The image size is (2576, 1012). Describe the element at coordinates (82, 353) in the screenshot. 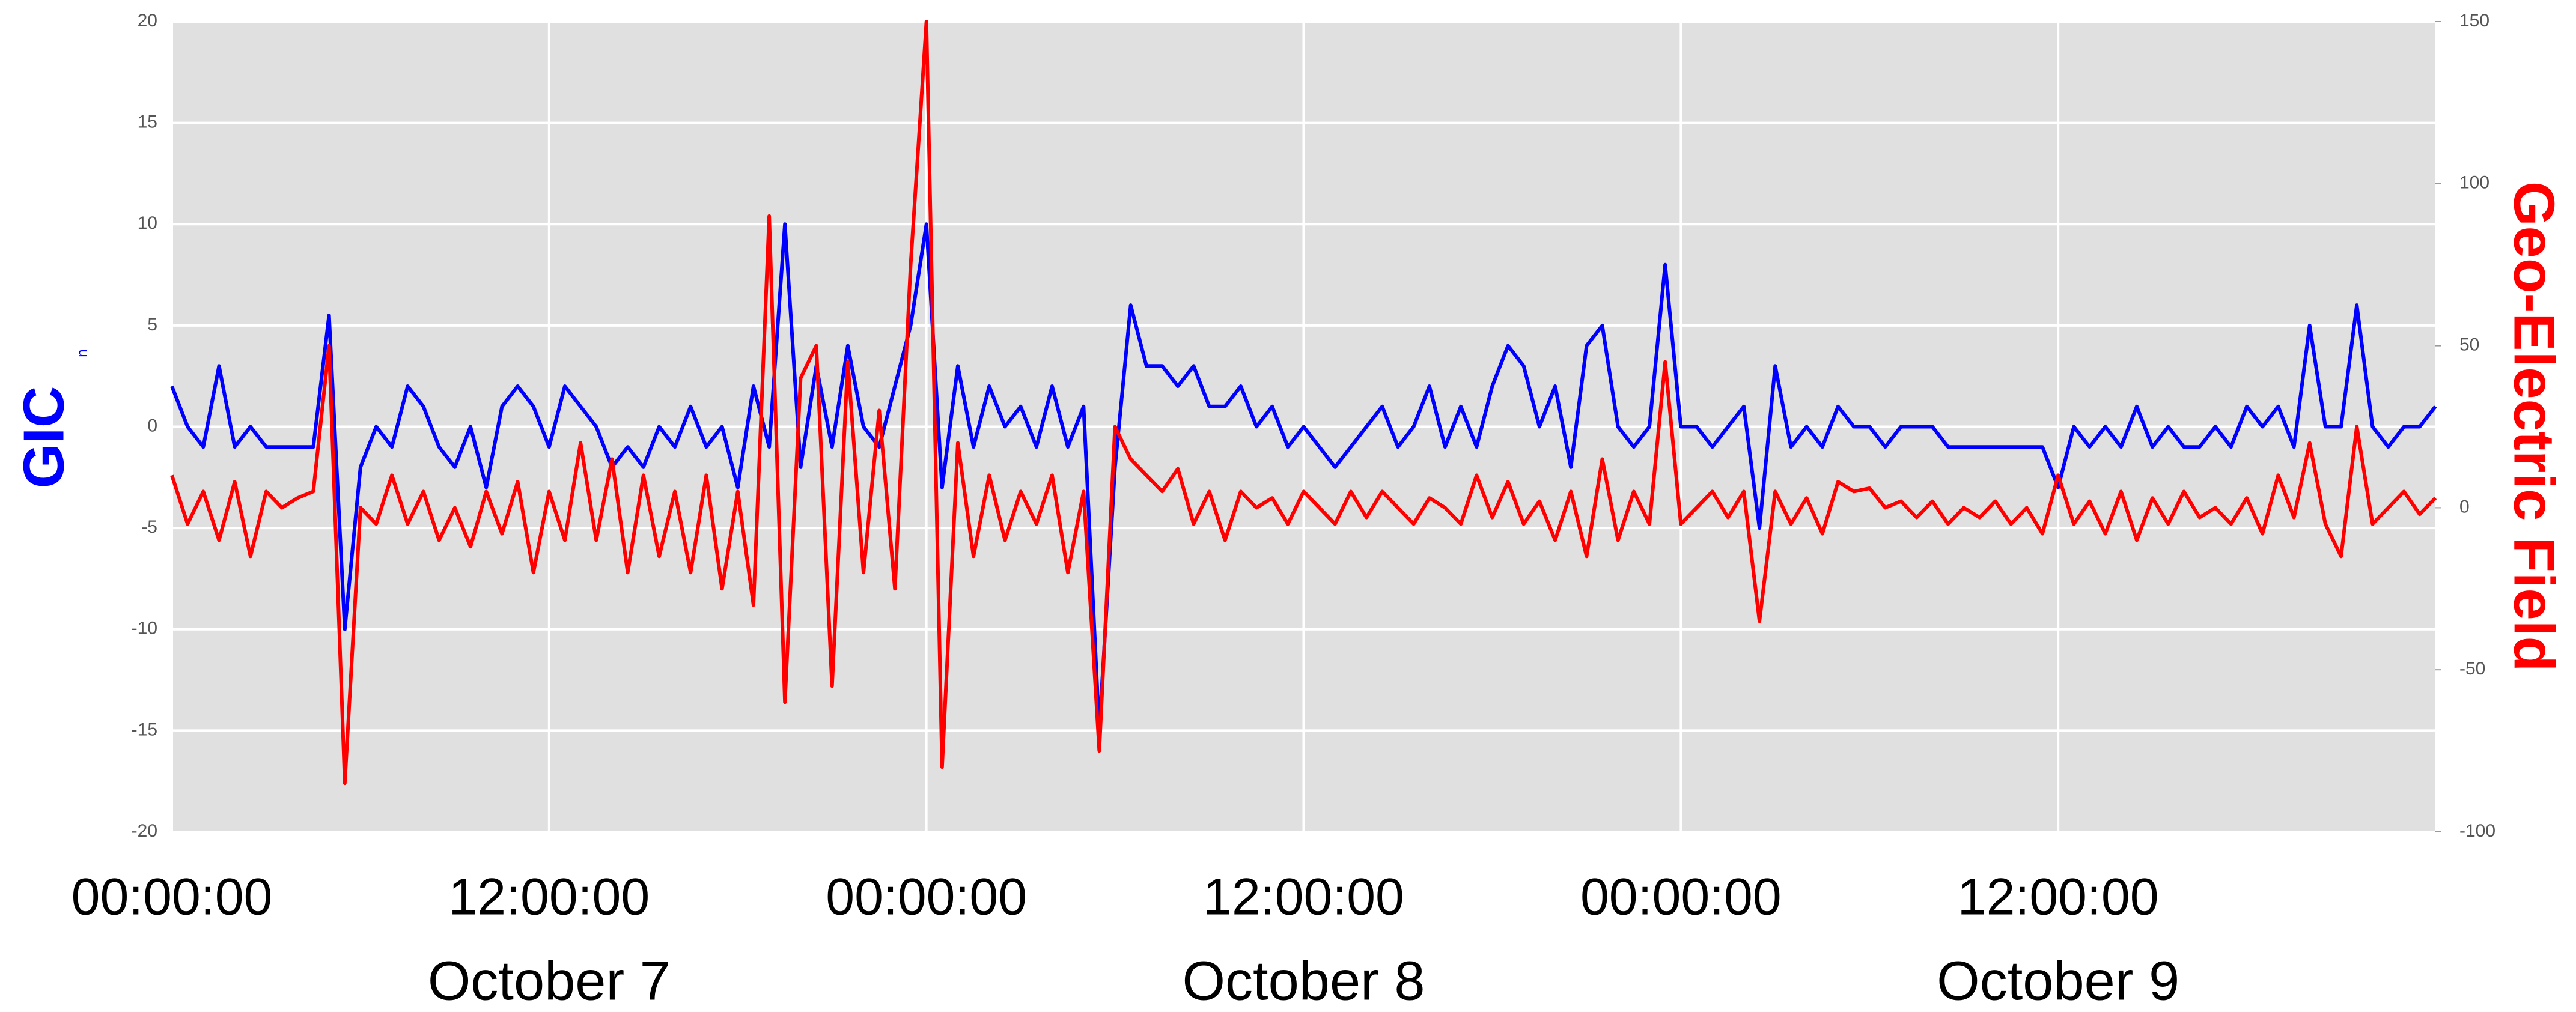

I see `y-axis-label-subscript: n` at that location.